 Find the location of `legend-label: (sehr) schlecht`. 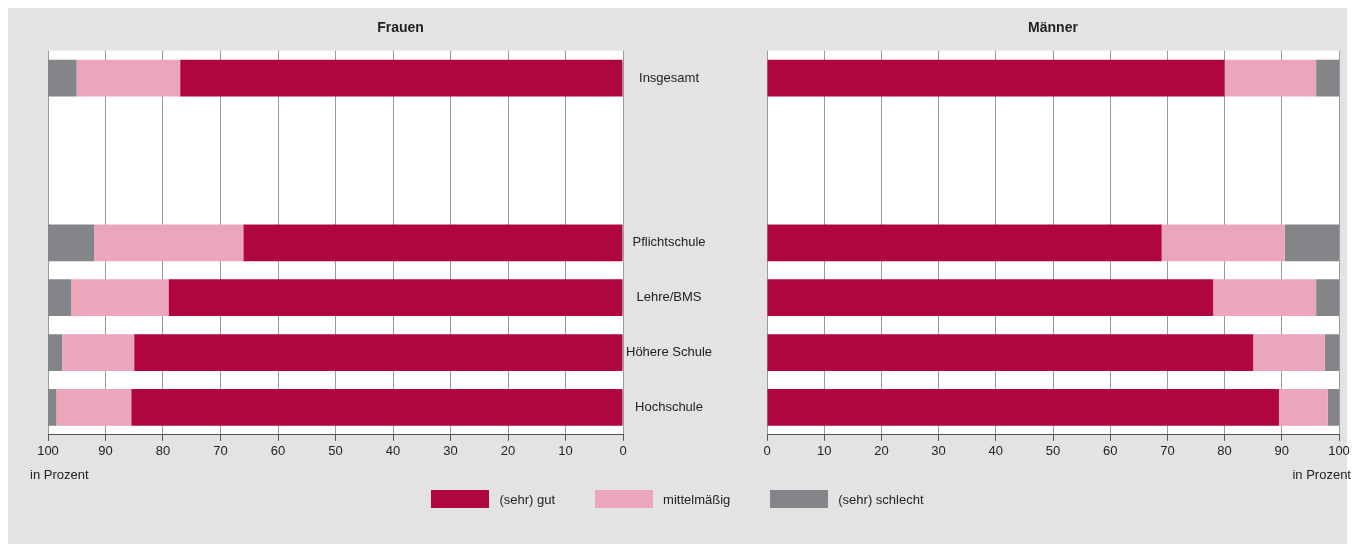

legend-label: (sehr) schlecht is located at coordinates (881, 499).